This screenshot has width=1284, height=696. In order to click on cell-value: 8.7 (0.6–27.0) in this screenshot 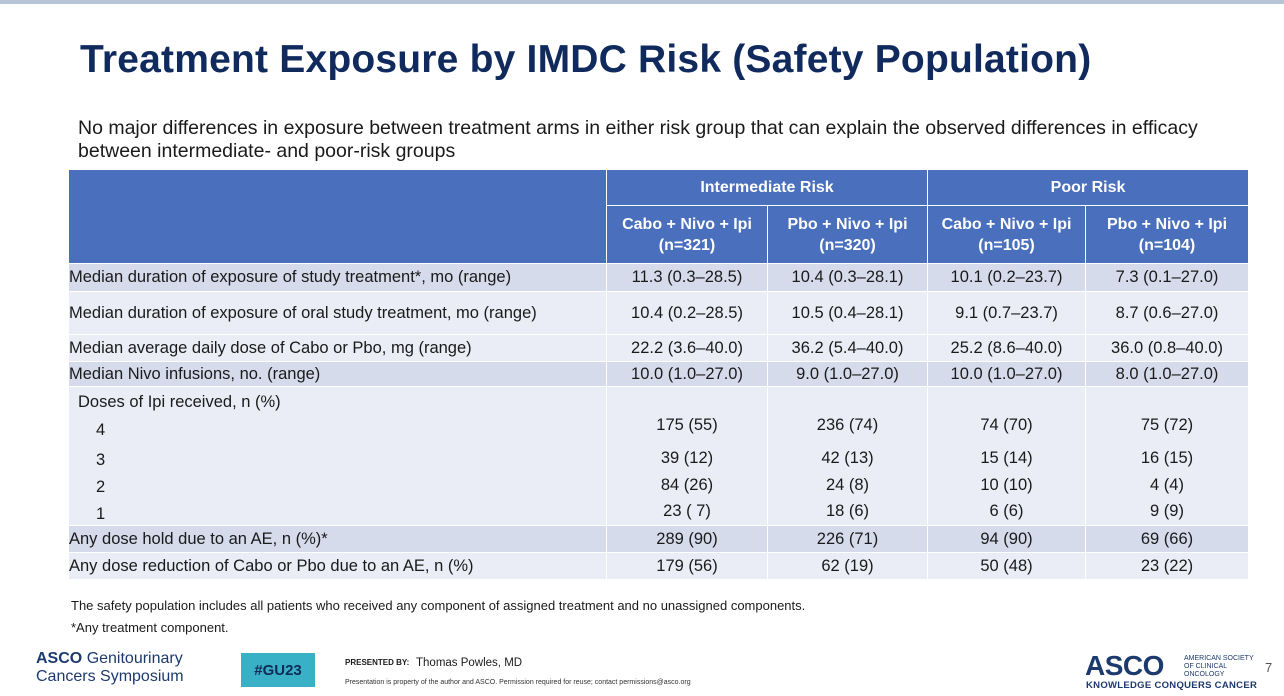, I will do `click(1167, 313)`.